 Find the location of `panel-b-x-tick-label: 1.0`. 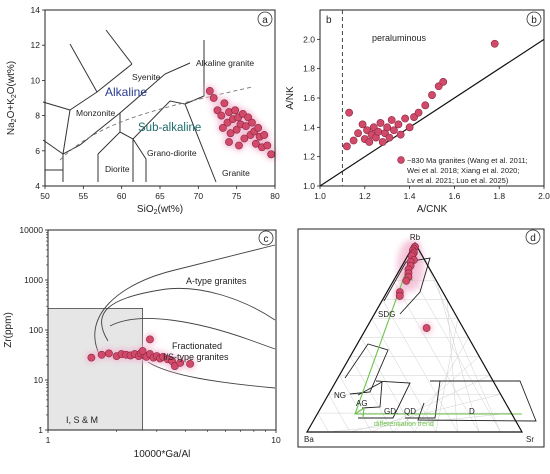

panel-b-x-tick-label: 1.0 is located at coordinates (320, 196).